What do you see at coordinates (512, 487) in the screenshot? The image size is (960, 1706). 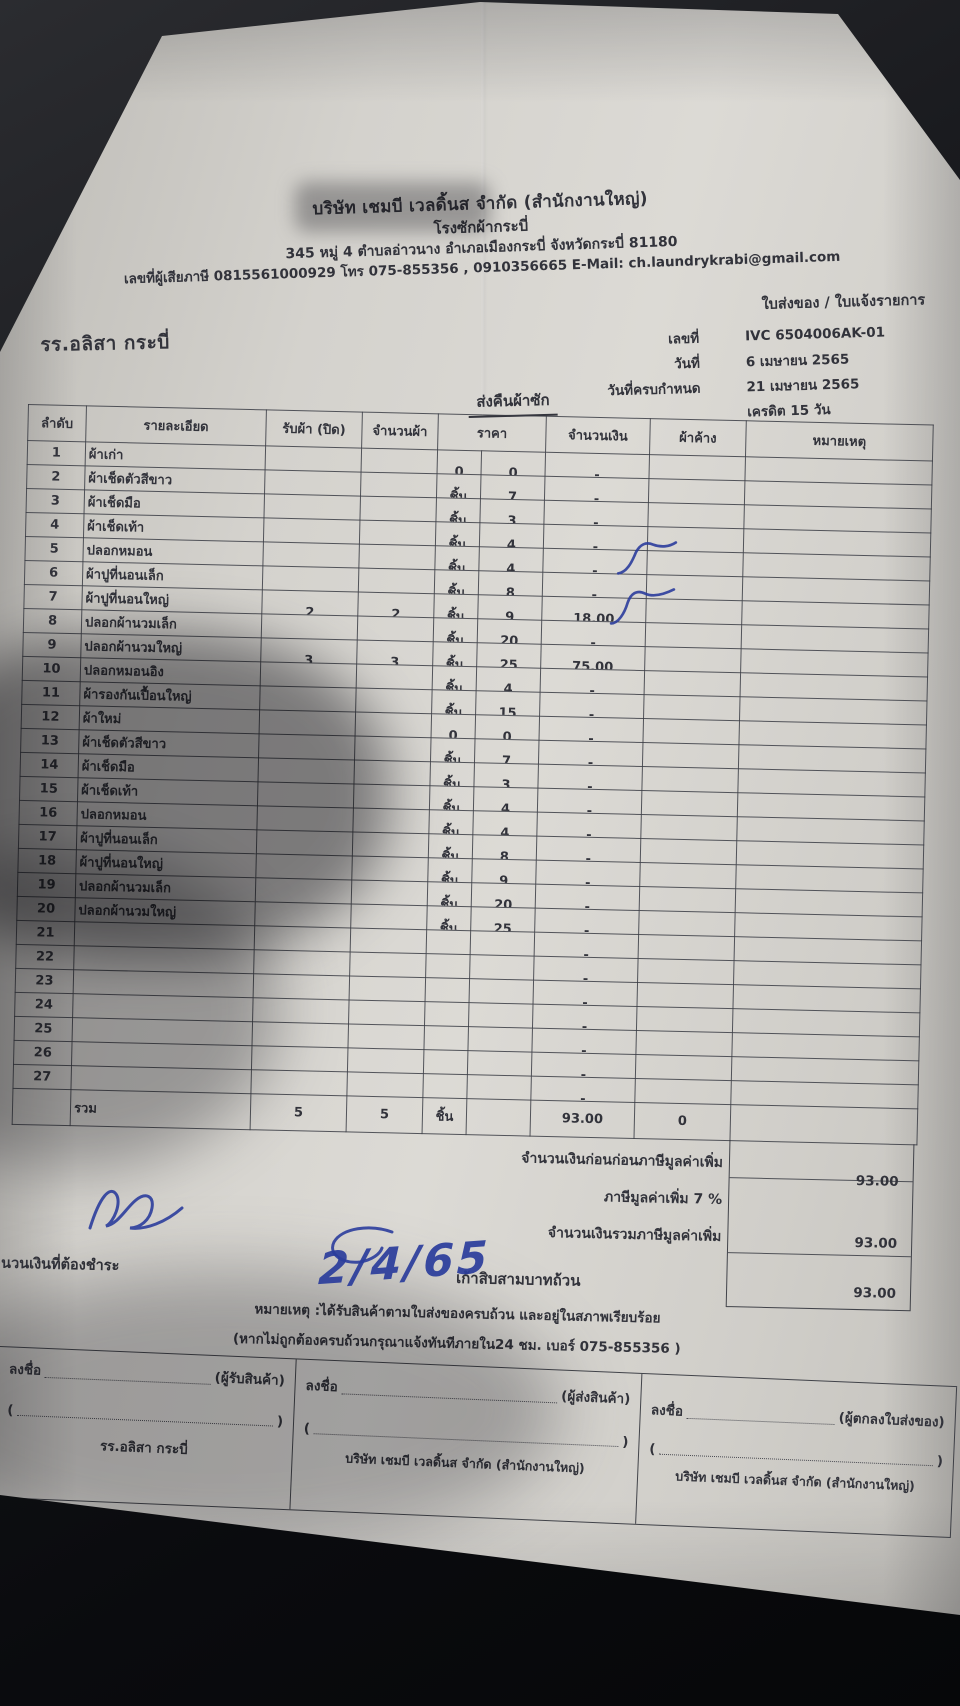 I see `cell-price: 7` at bounding box center [512, 487].